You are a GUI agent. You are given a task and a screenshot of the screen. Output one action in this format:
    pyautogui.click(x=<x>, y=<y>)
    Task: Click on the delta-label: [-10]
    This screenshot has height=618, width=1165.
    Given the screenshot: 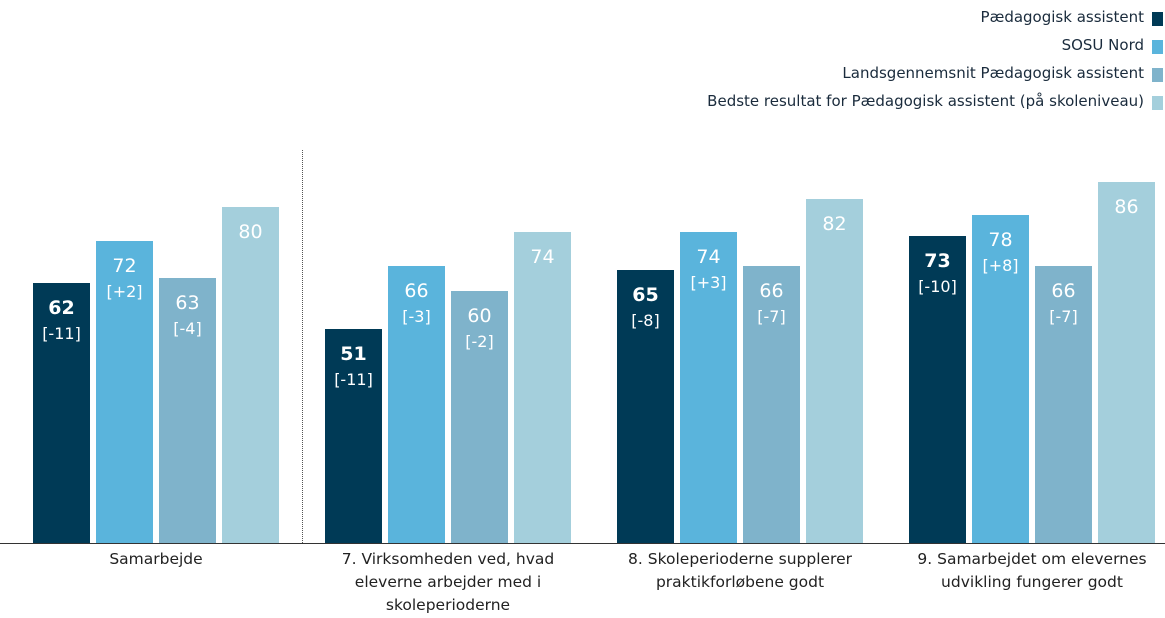 What is the action you would take?
    pyautogui.click(x=937, y=287)
    